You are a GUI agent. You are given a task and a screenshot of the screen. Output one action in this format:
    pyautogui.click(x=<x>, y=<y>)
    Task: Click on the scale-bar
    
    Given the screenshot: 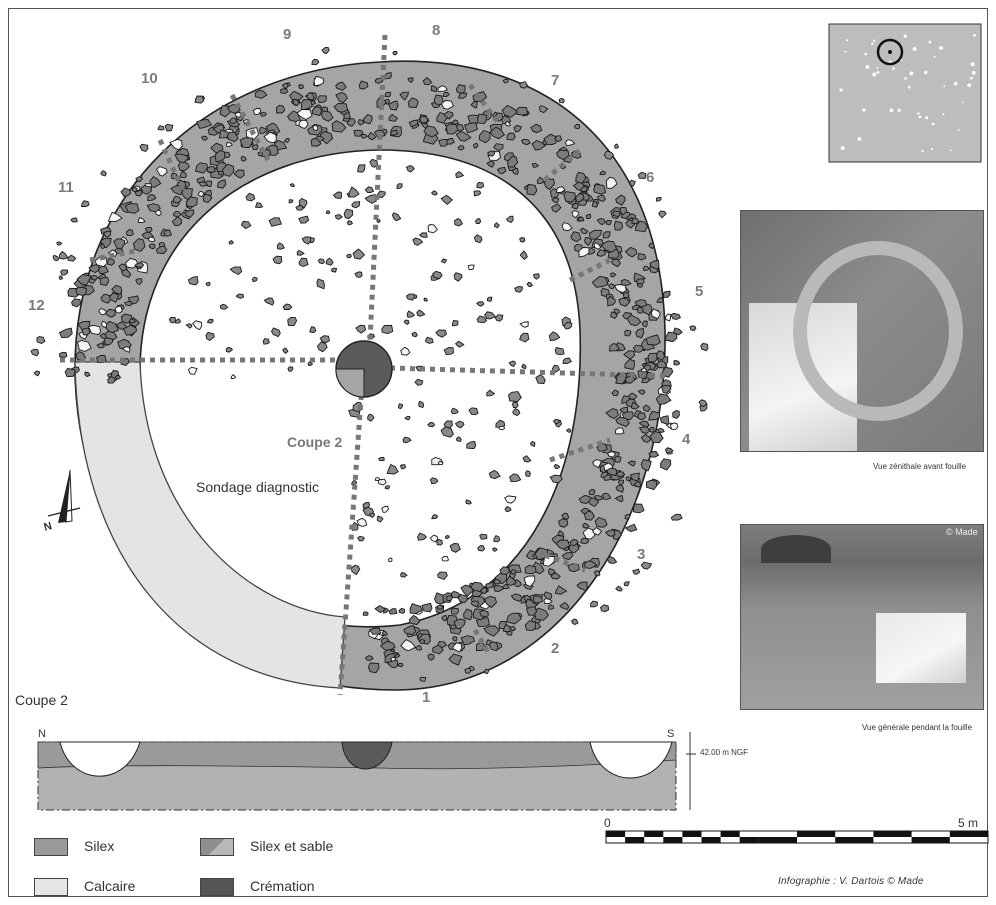 What is the action you would take?
    pyautogui.click(x=797, y=837)
    